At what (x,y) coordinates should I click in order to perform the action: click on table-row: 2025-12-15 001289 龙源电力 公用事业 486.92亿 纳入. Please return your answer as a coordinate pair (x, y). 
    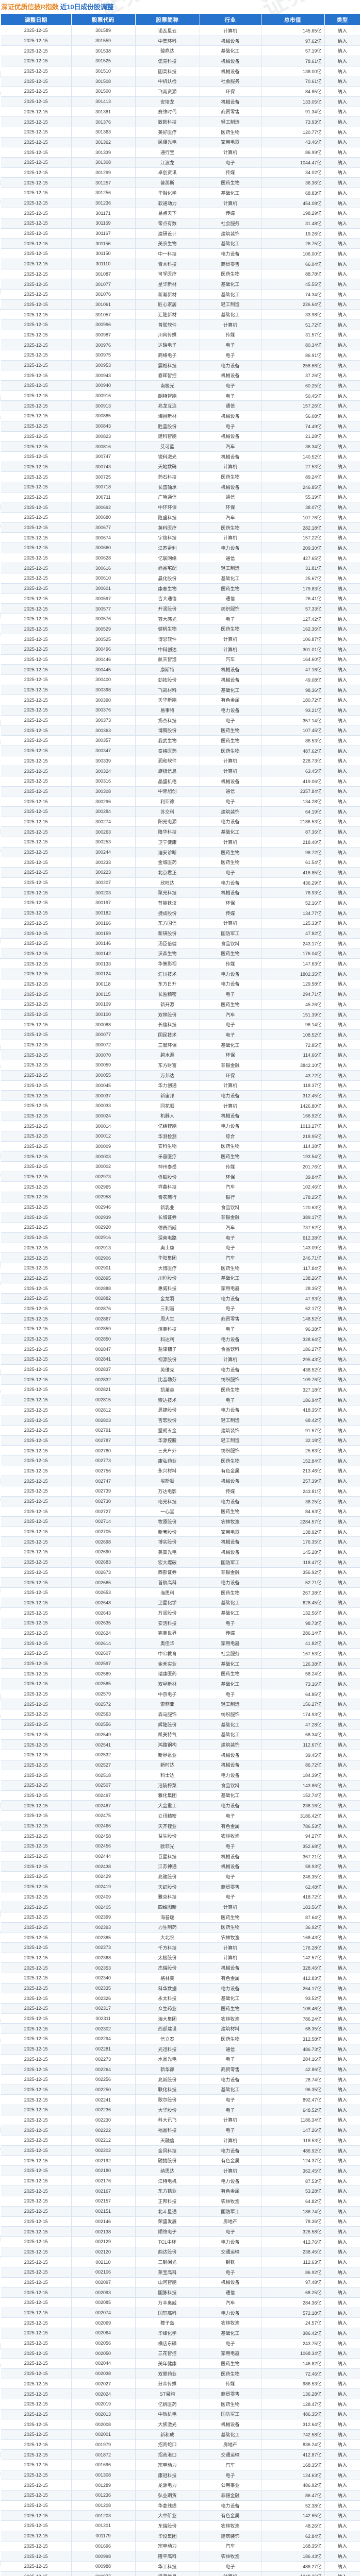
    Looking at the image, I should click on (180, 2485).